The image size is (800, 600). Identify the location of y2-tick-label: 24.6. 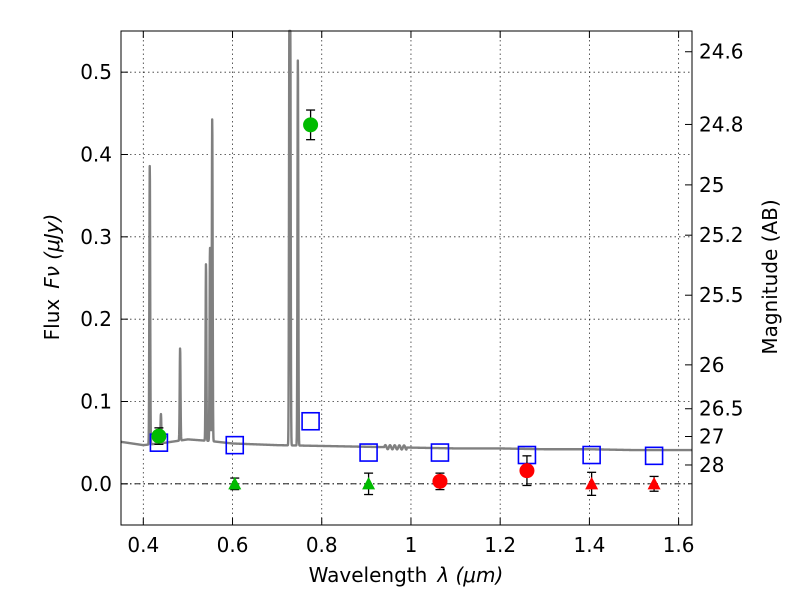
(721, 52).